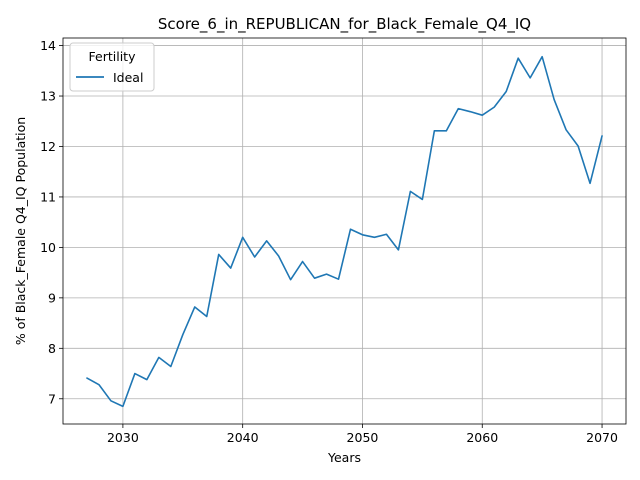  Describe the element at coordinates (128, 77) in the screenshot. I see `legend-entry-ideal: Ideal` at that location.